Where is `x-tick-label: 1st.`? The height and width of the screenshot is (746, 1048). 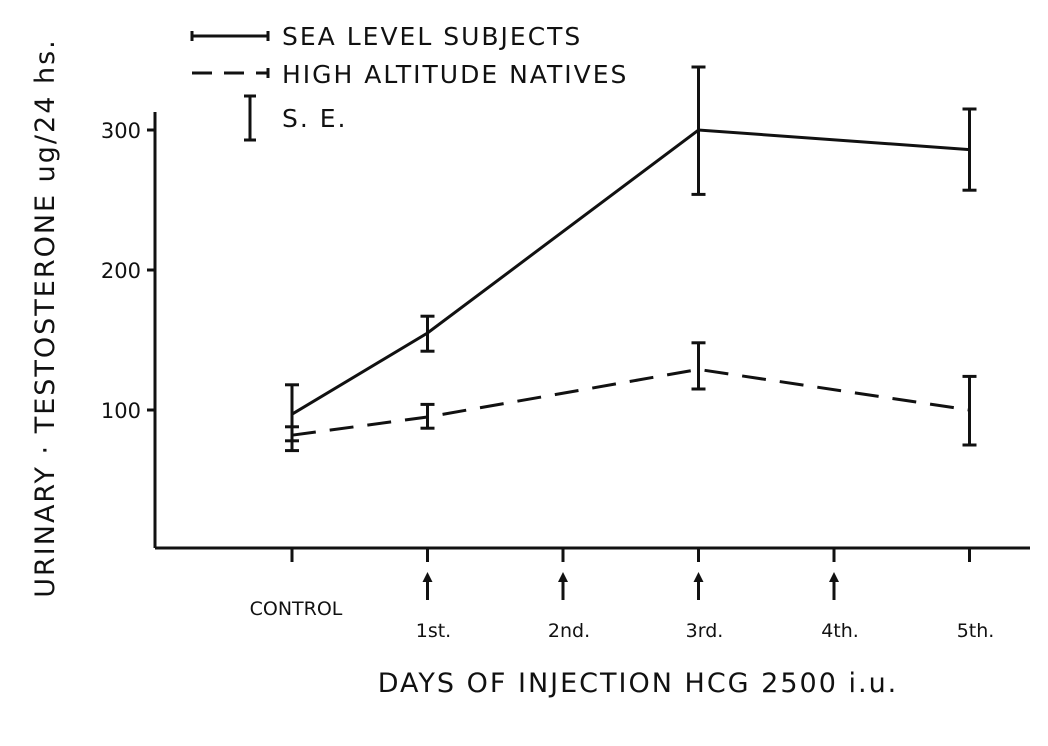
x-tick-label: 1st. is located at coordinates (433, 631).